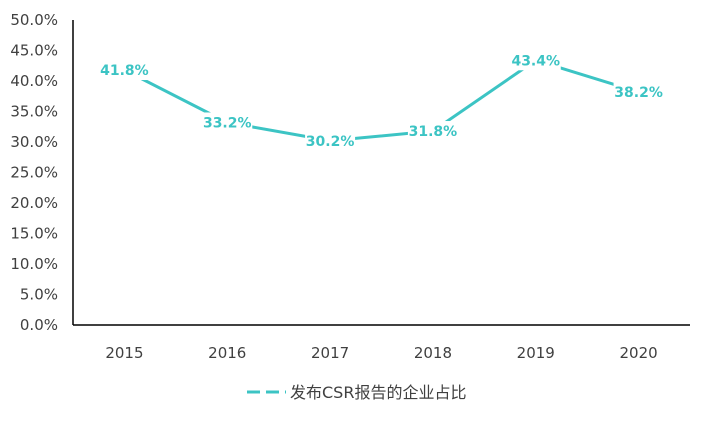  What do you see at coordinates (34, 264) in the screenshot?
I see `y-tick-label: 10.0%` at bounding box center [34, 264].